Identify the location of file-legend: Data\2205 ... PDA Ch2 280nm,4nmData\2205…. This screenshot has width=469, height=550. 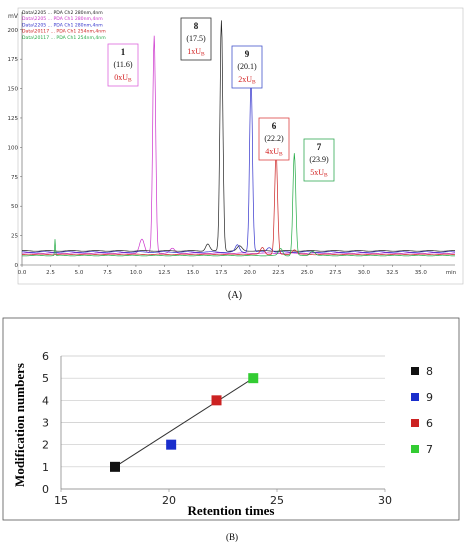
(64, 25).